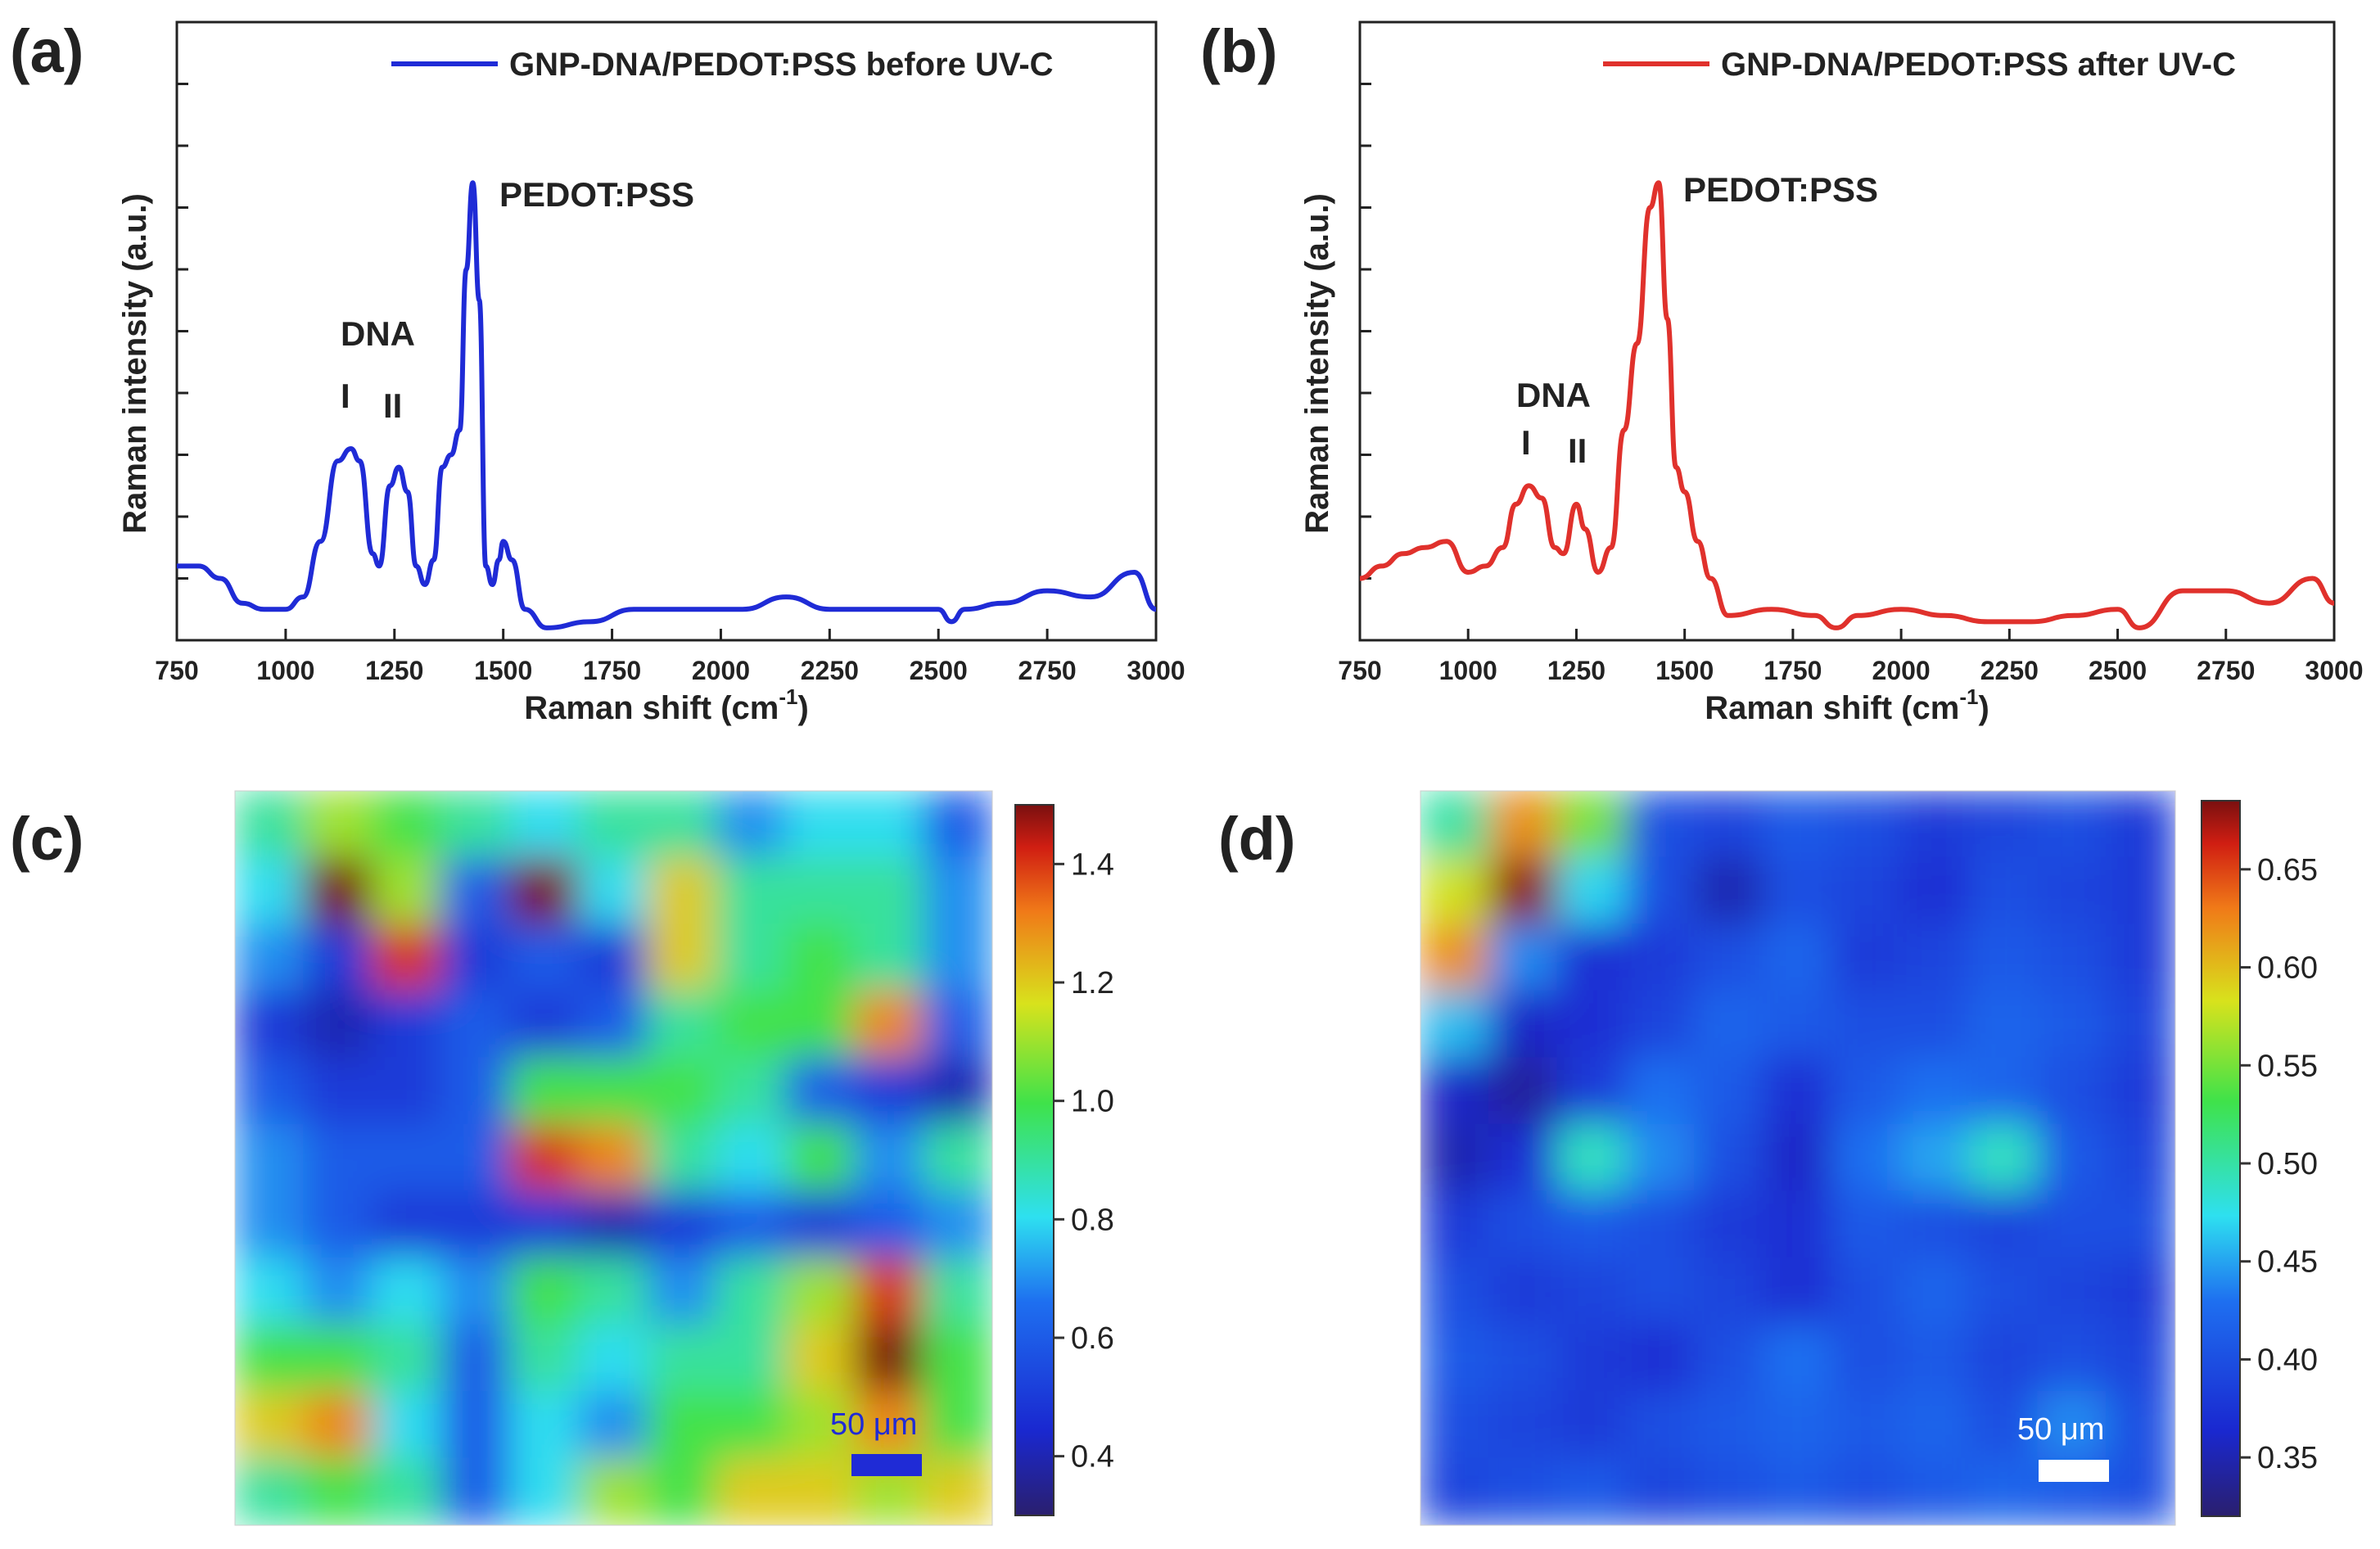 This screenshot has height=1549, width=2380. I want to click on spectrum-line-b, so click(1847, 405).